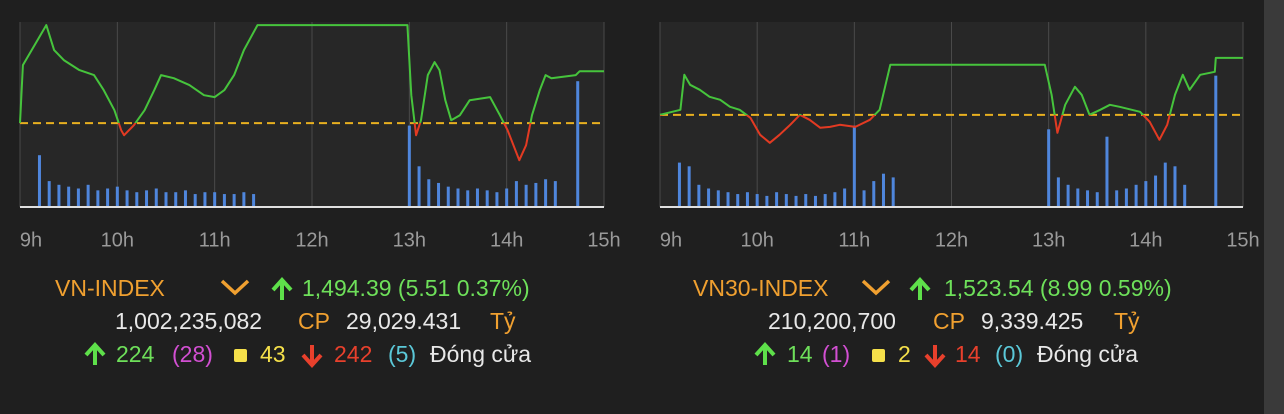 This screenshot has height=414, width=1284. I want to click on advances: 224, so click(135, 354).